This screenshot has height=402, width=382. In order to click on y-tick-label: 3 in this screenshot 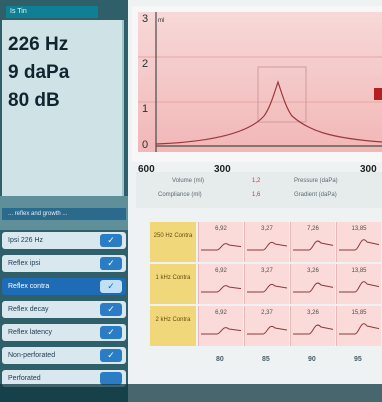, I will do `click(145, 19)`.